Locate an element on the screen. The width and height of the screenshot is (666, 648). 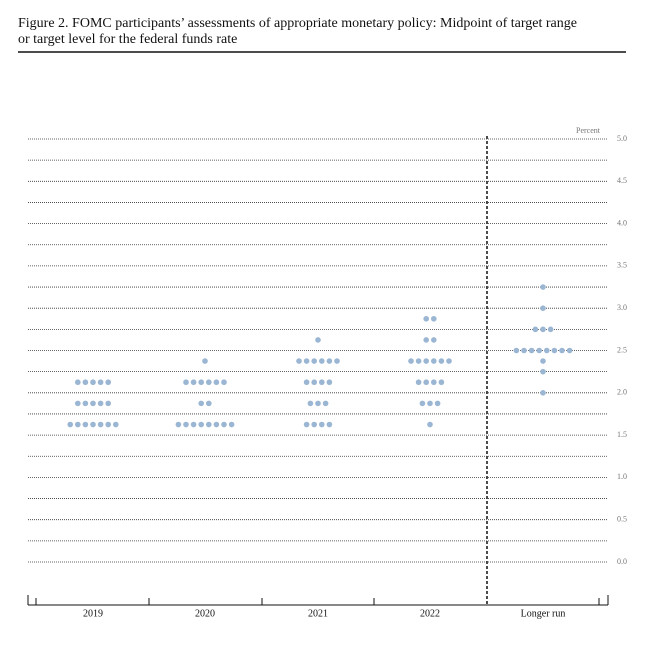
x-tick-label: 2022 is located at coordinates (430, 613).